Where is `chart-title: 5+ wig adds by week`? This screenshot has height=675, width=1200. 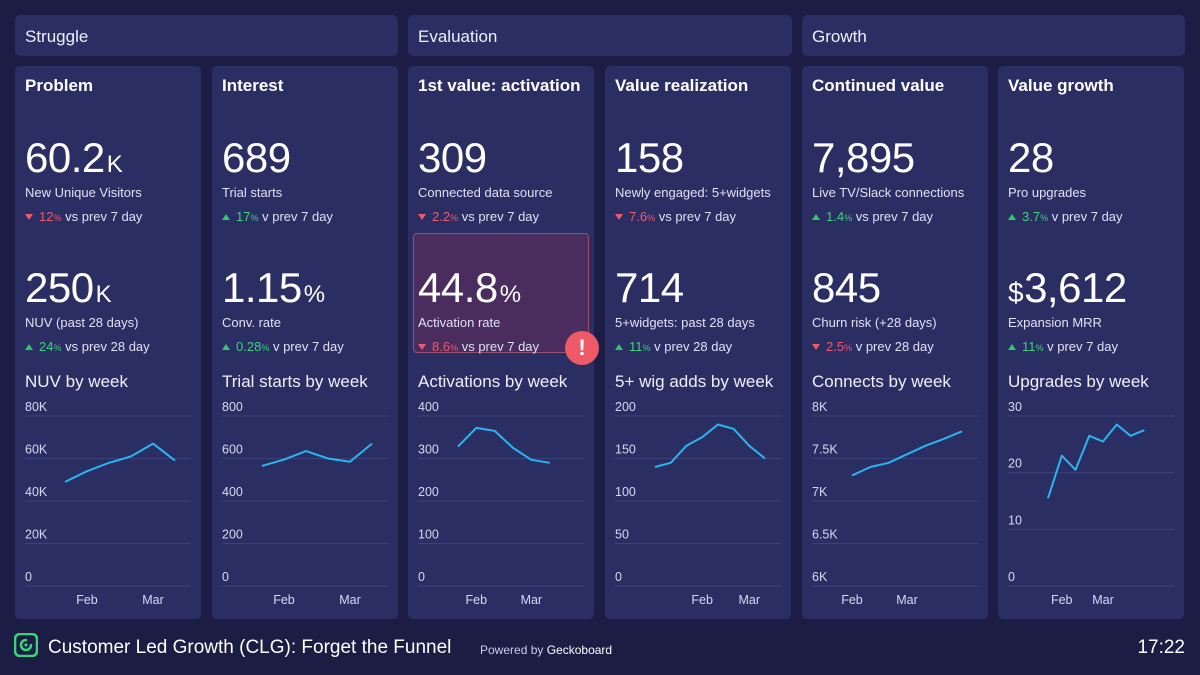
chart-title: 5+ wig adds by week is located at coordinates (694, 381).